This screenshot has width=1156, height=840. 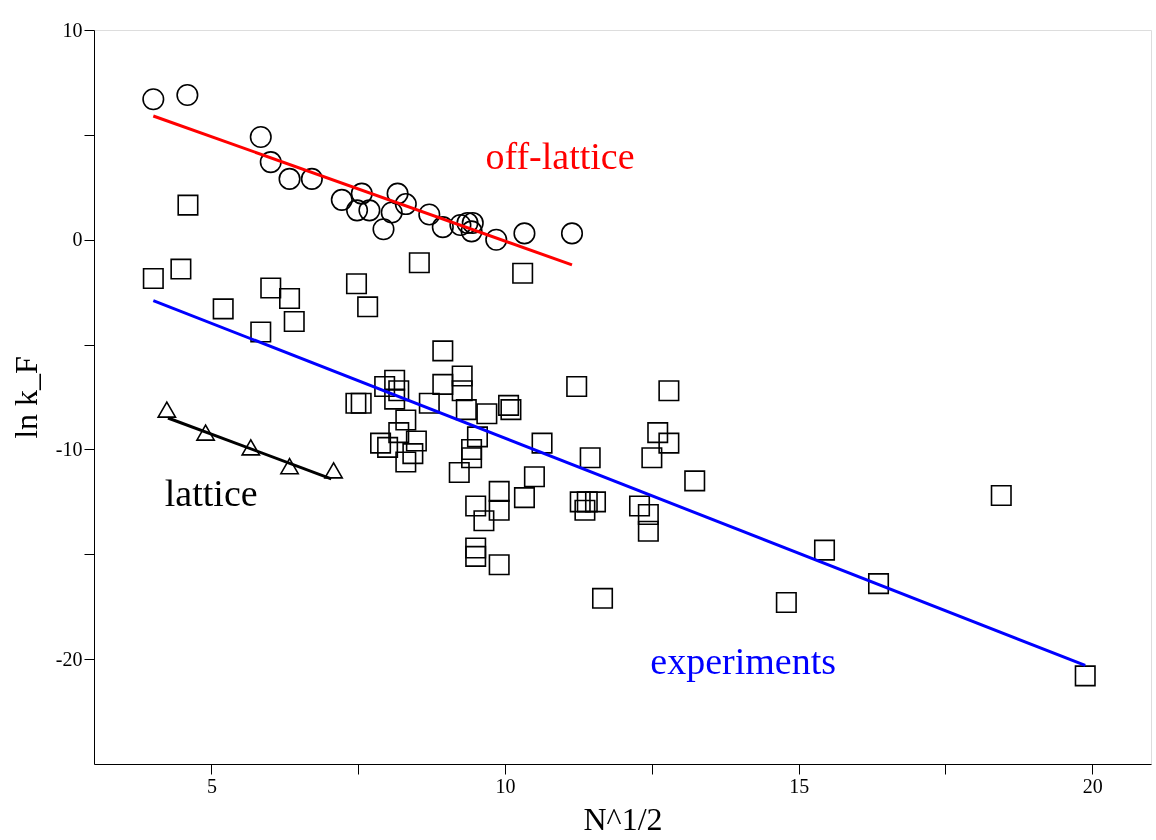 What do you see at coordinates (505, 785) in the screenshot?
I see `x-tick-label: 10` at bounding box center [505, 785].